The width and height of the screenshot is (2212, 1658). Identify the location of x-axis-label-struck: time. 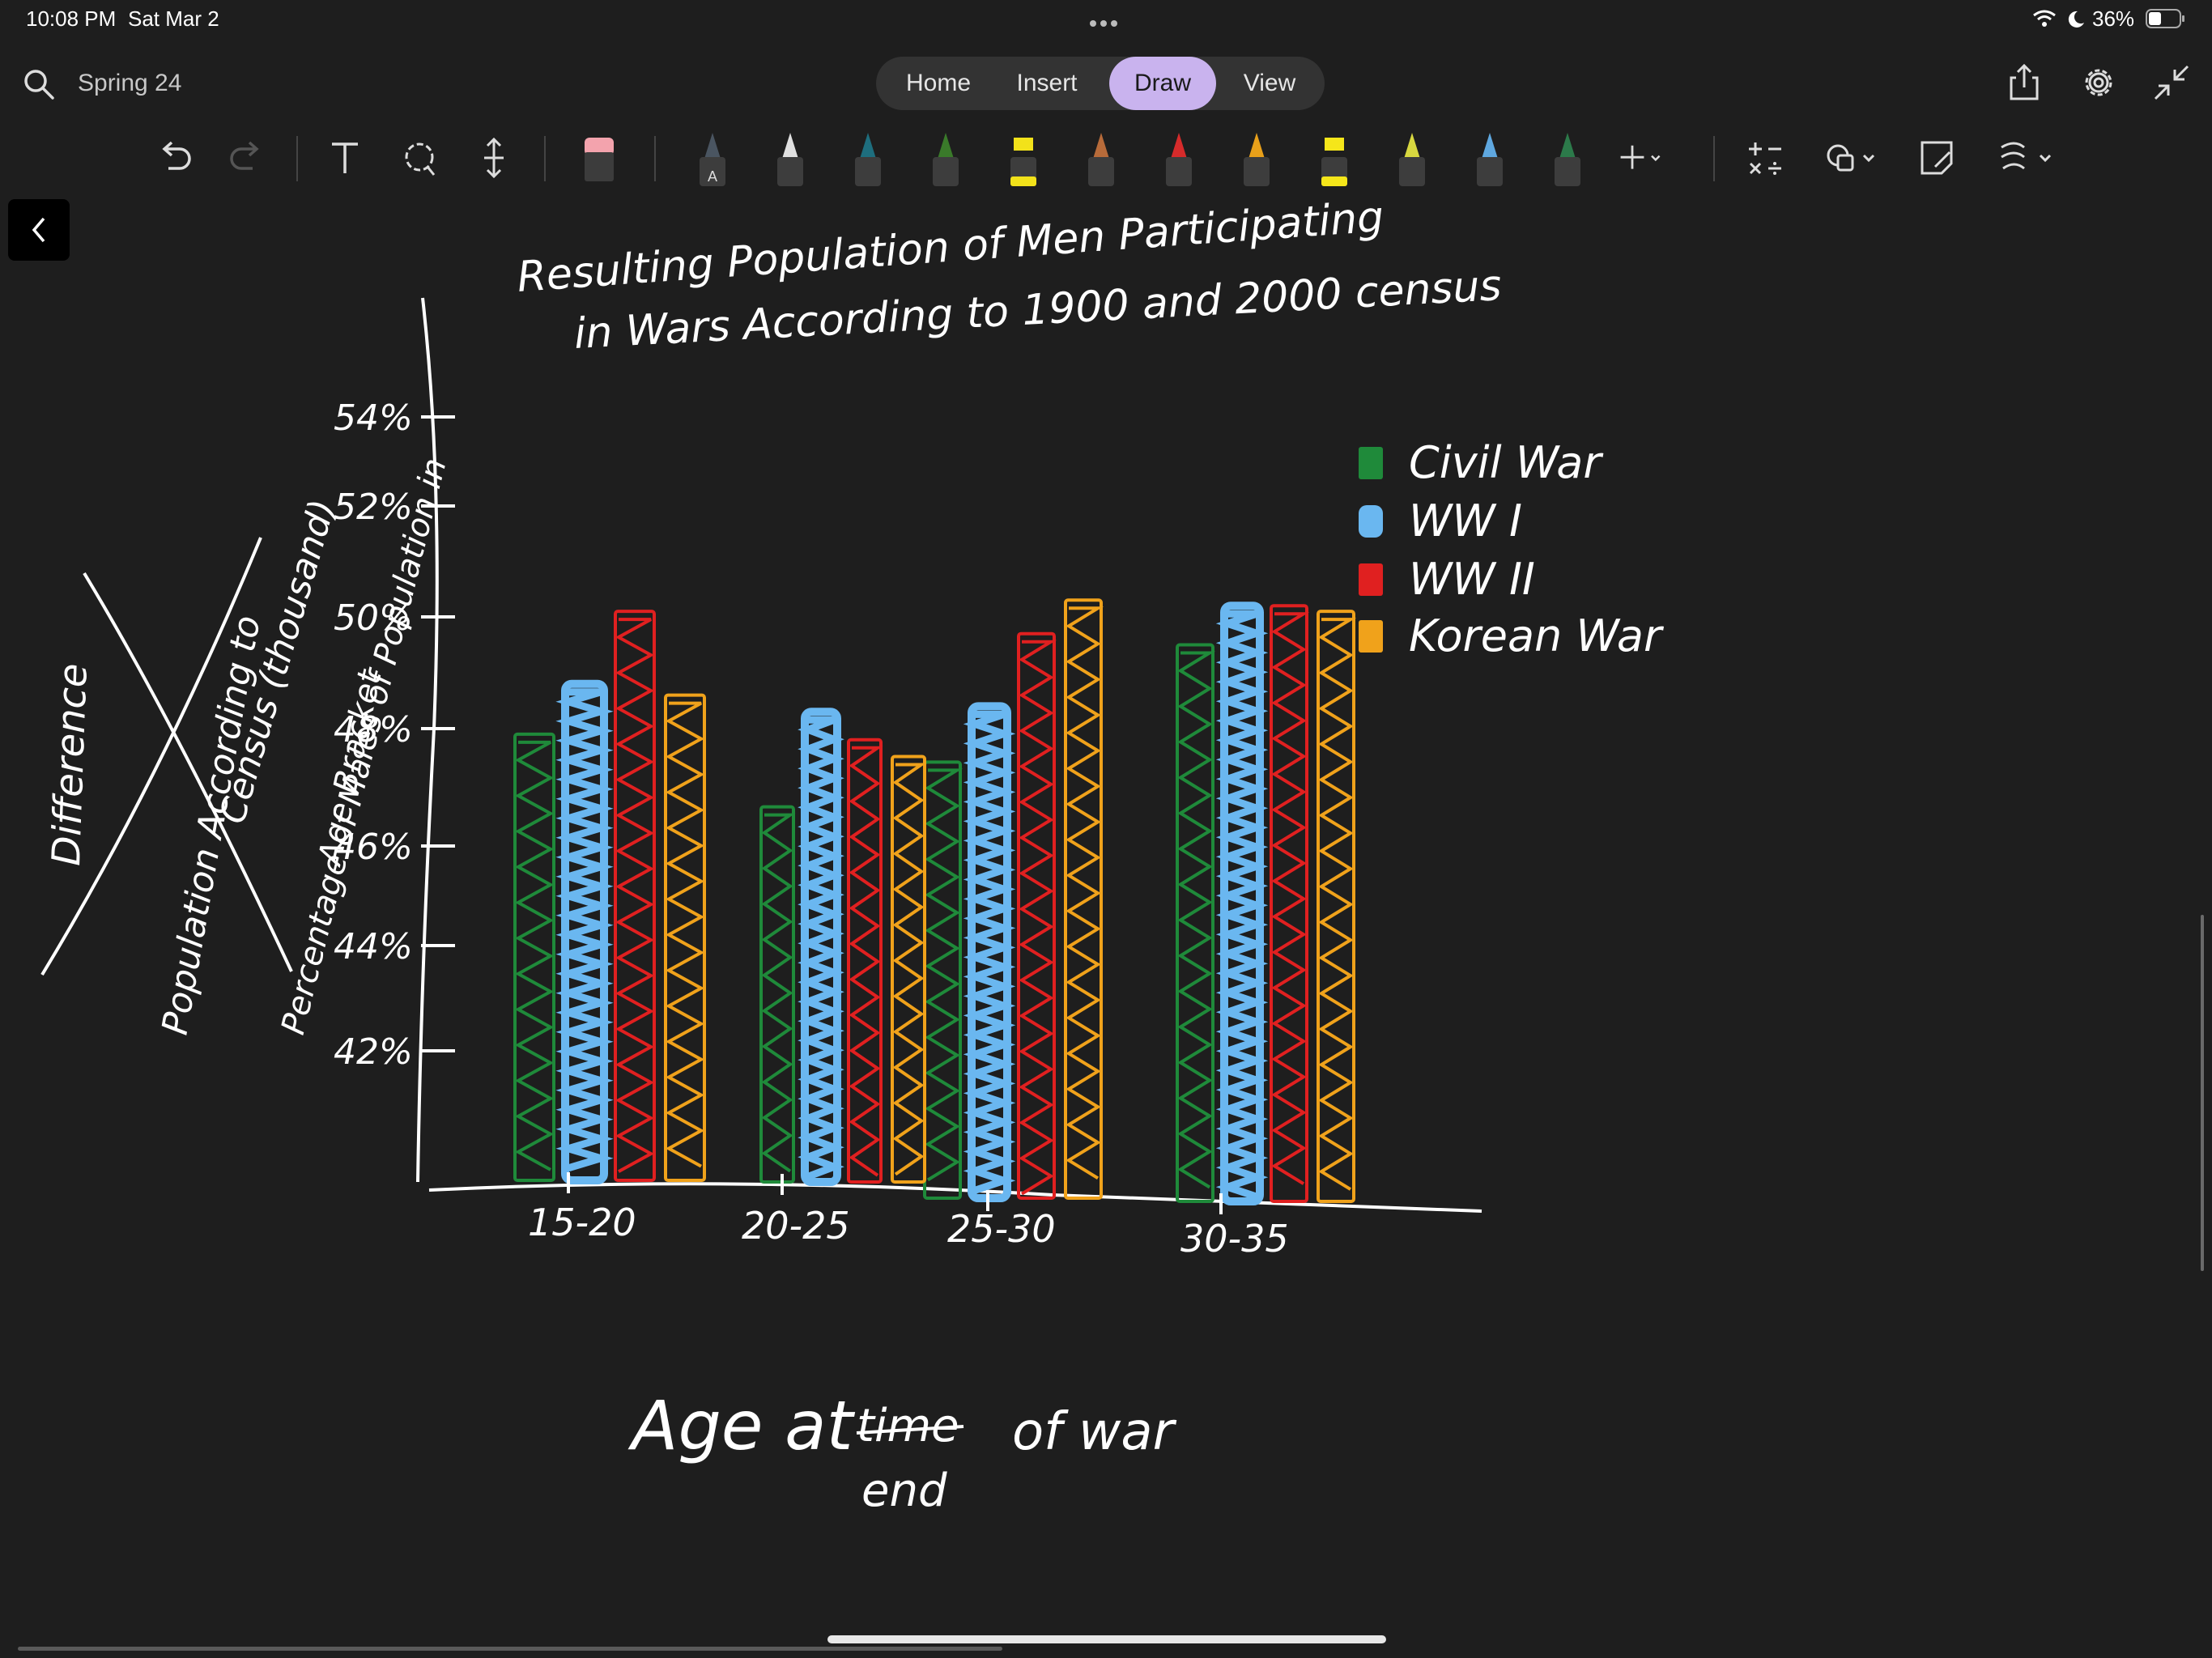
(908, 1426).